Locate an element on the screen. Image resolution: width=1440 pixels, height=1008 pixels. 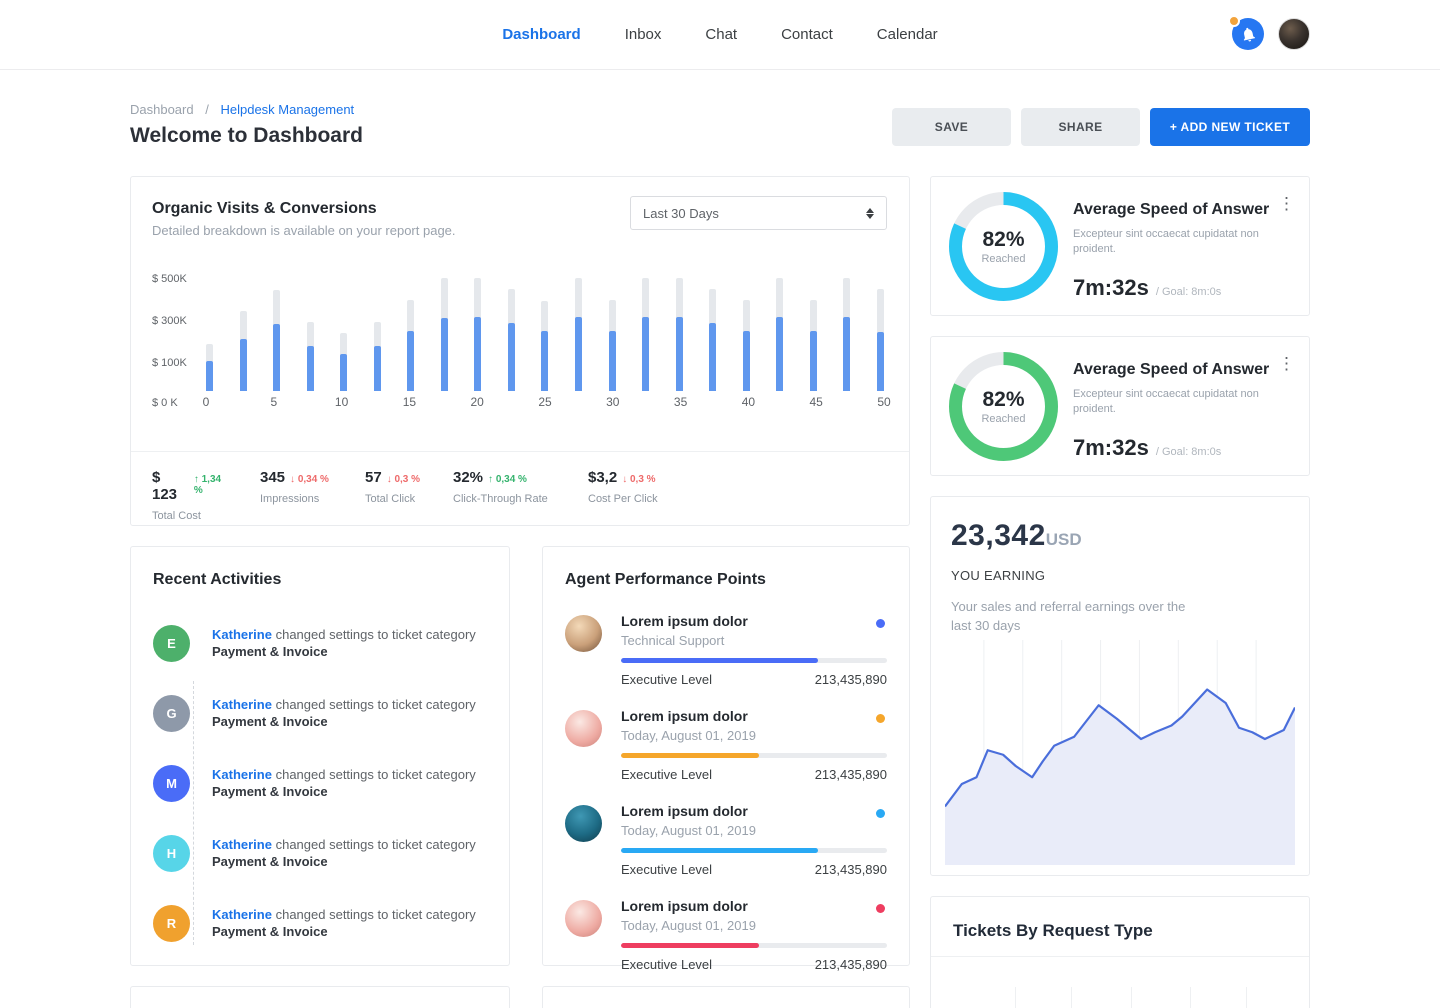
earnings-amount: 23,342 is located at coordinates (998, 535).